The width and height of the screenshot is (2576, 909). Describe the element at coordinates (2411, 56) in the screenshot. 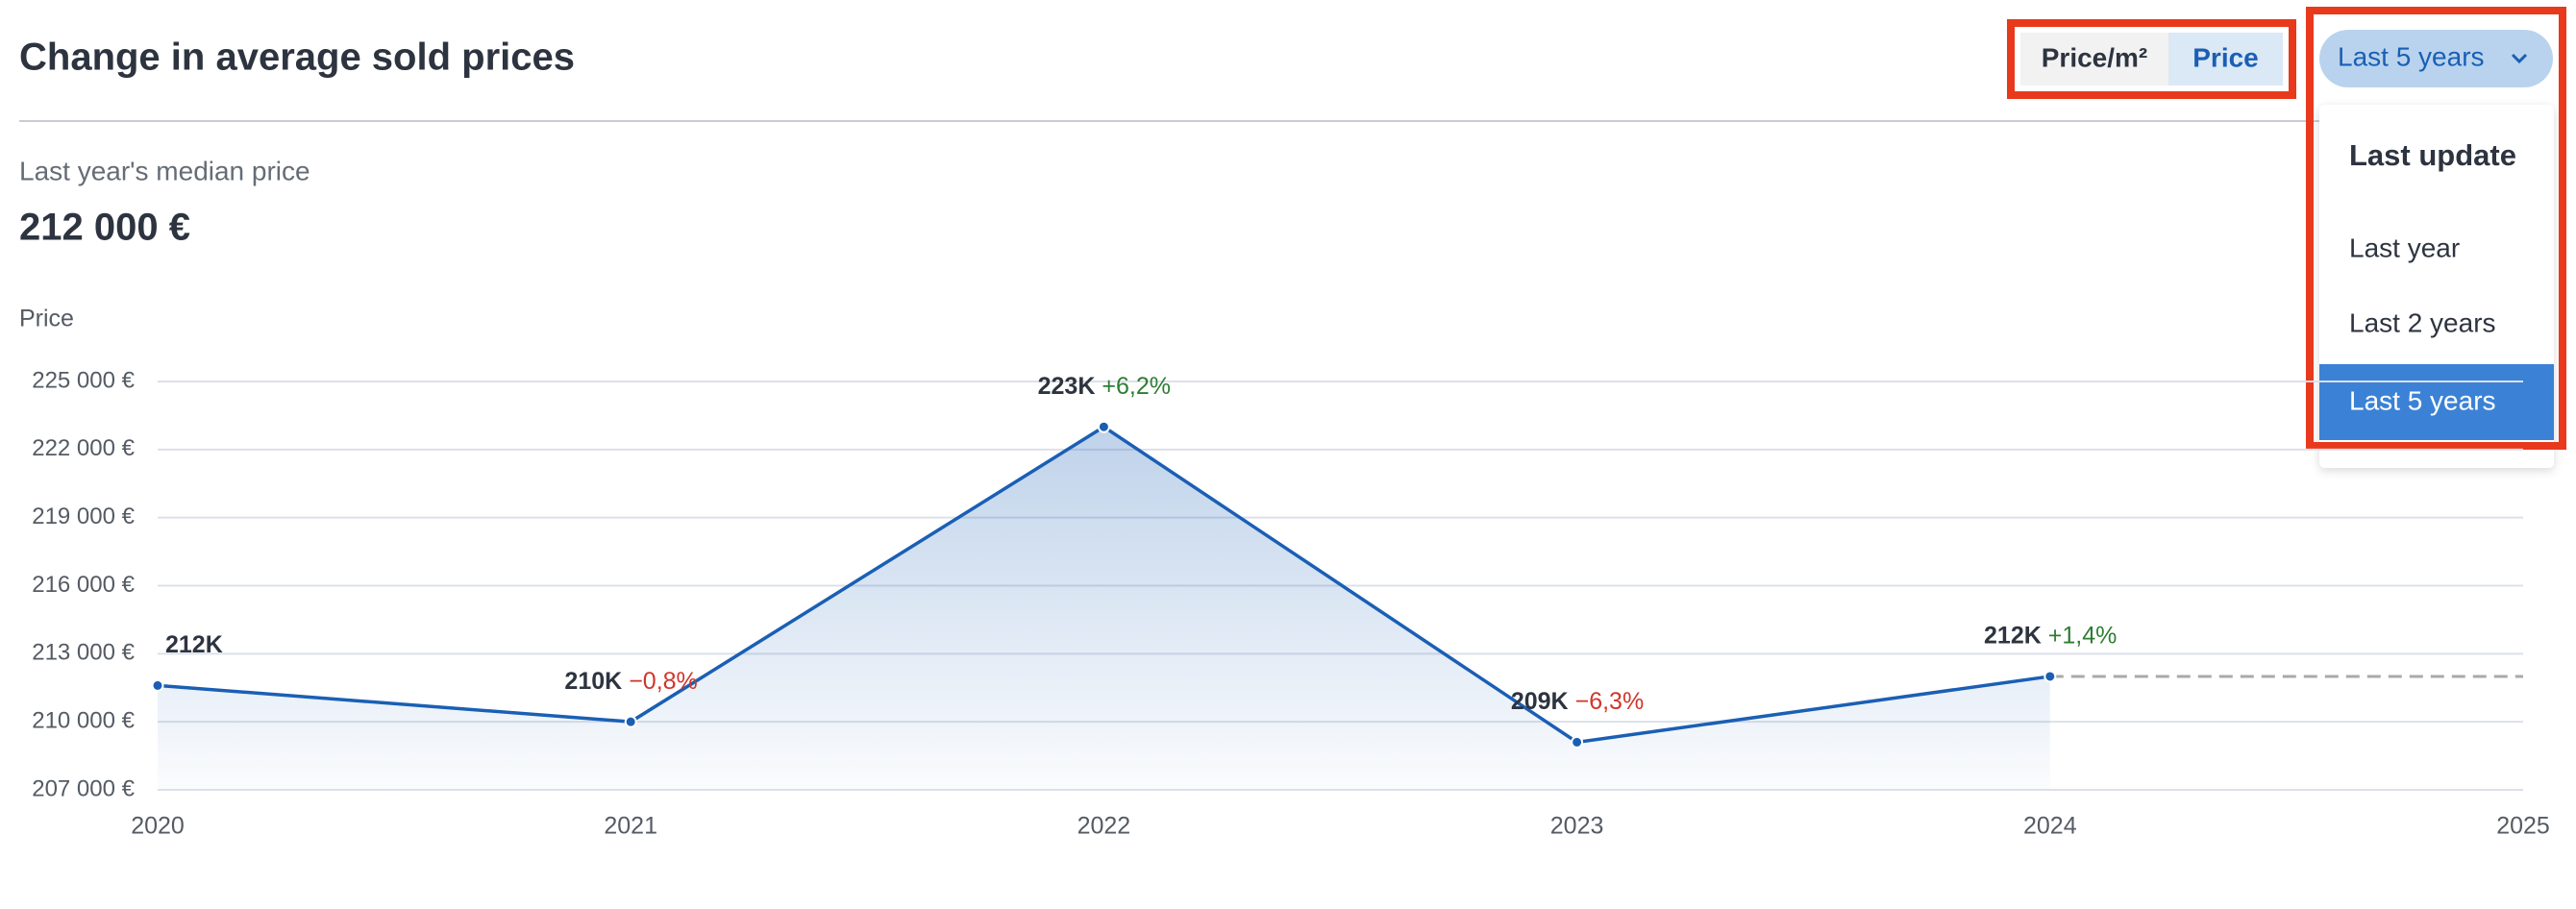

I see `dropdown-label: Last 5 years` at that location.